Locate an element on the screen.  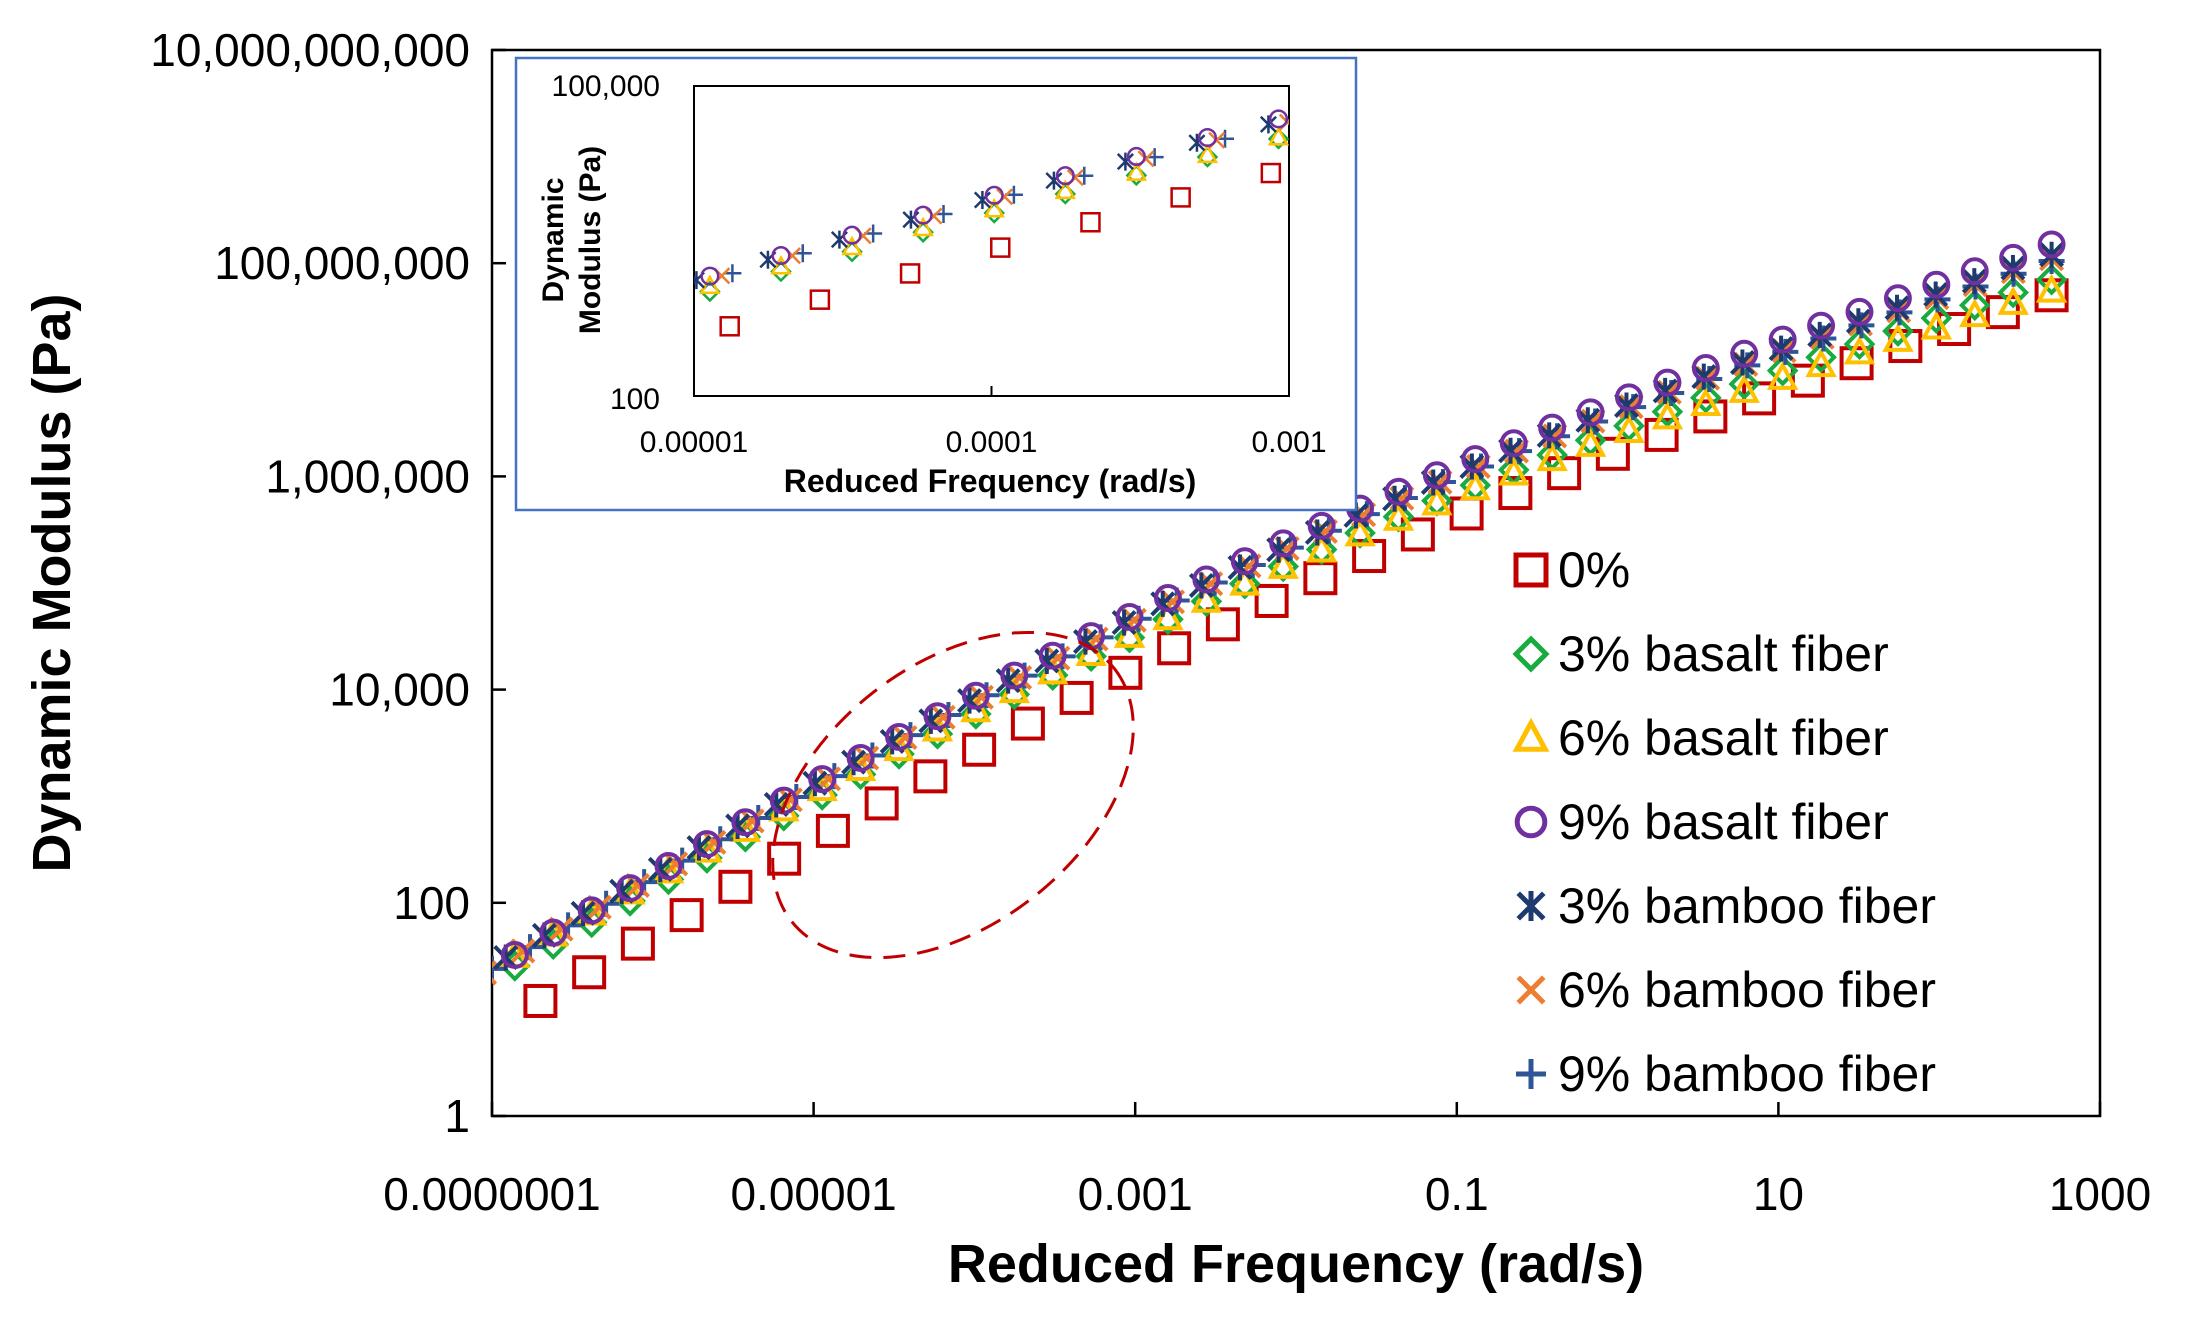
y-tick-label: 1 is located at coordinates (457, 1116).